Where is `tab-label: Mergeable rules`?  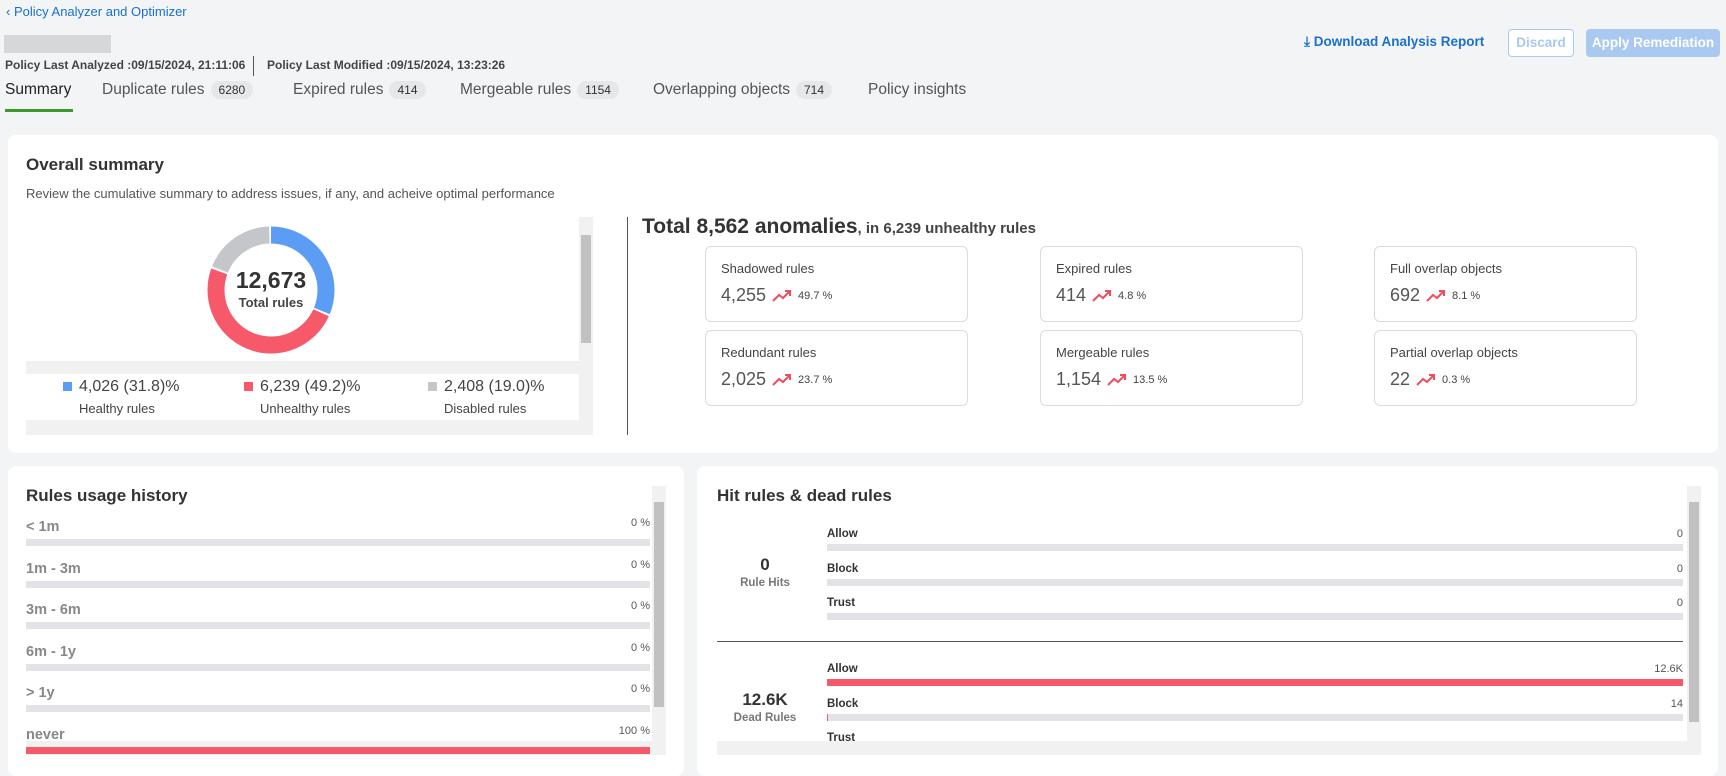 tab-label: Mergeable rules is located at coordinates (516, 89).